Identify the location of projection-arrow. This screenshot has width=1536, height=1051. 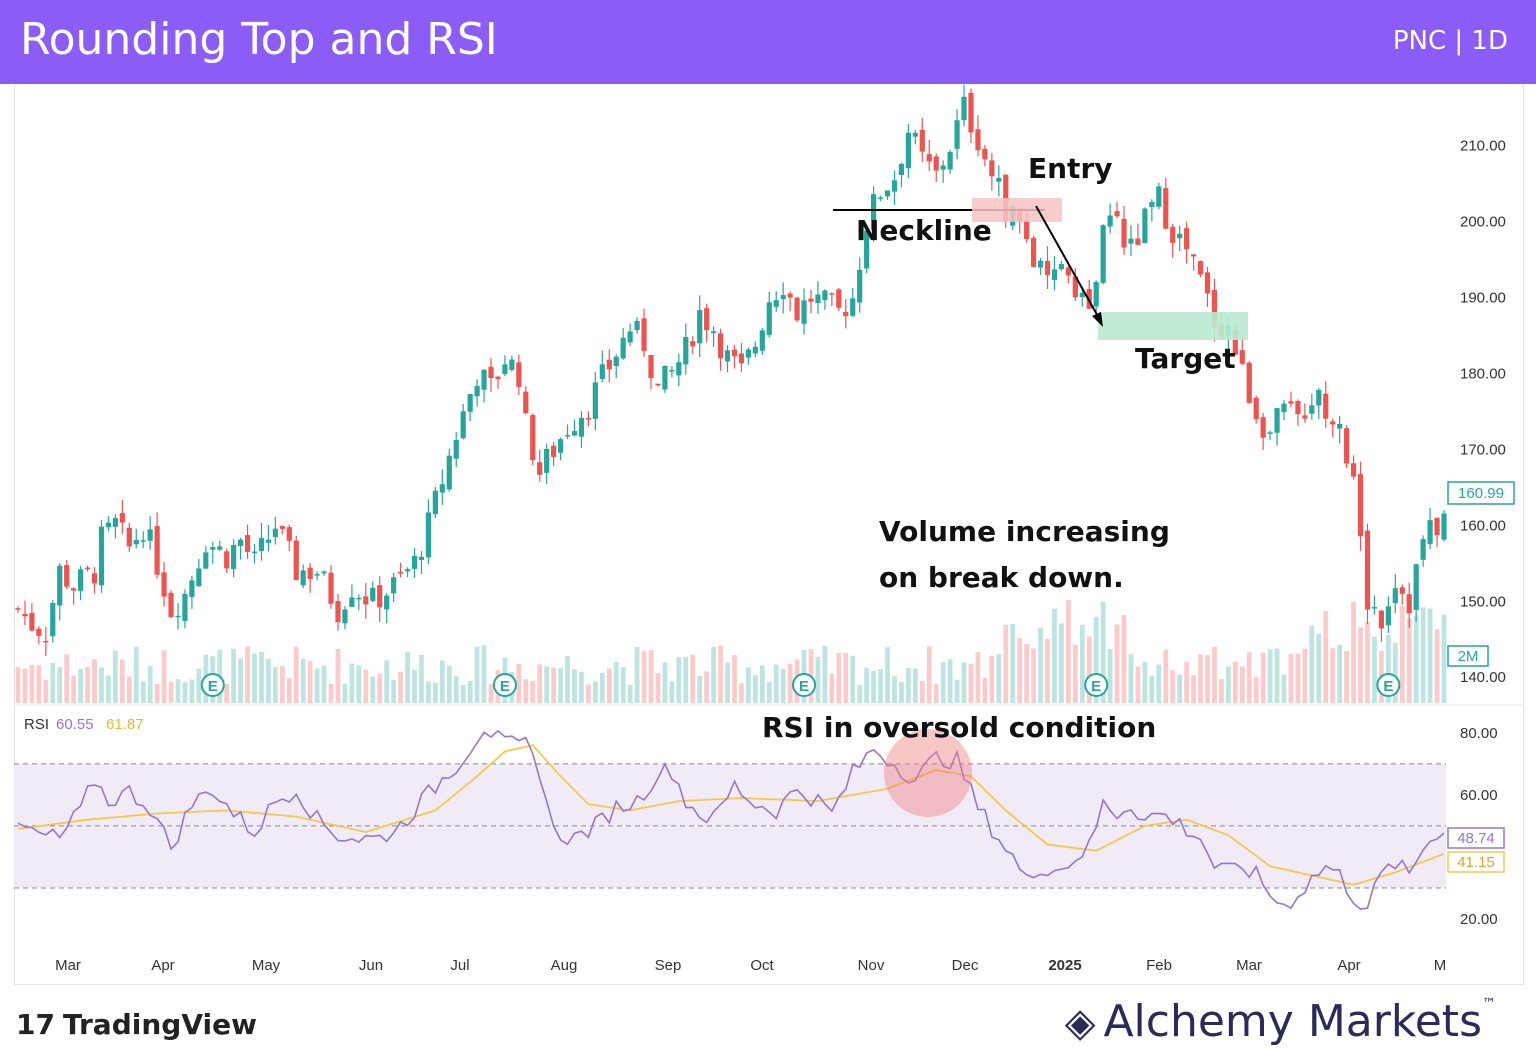
(1068, 263).